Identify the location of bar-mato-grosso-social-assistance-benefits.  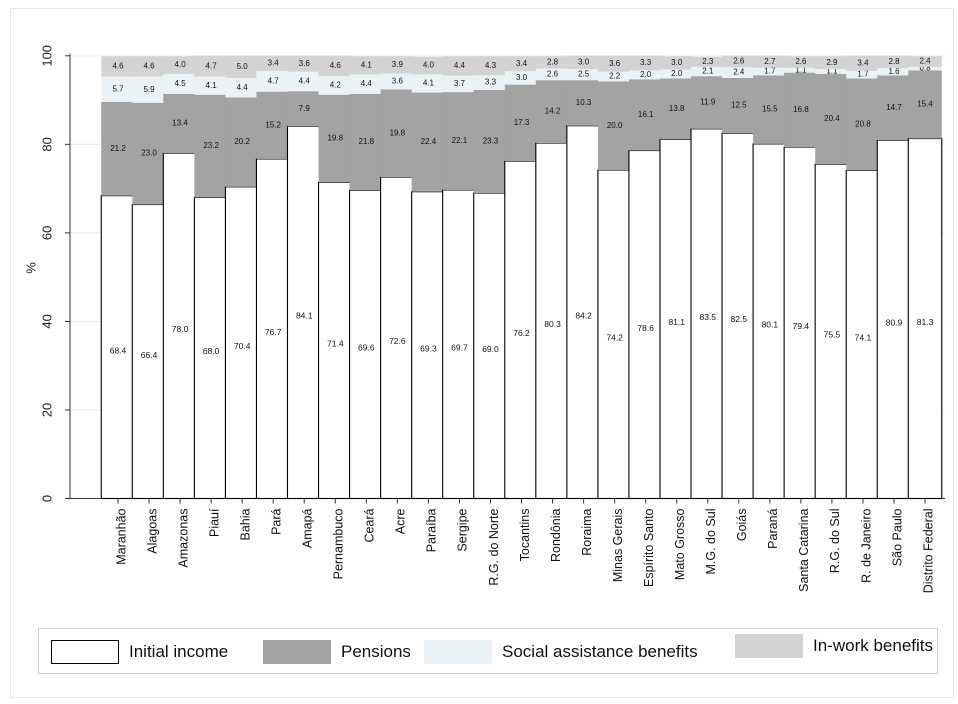
(676, 74).